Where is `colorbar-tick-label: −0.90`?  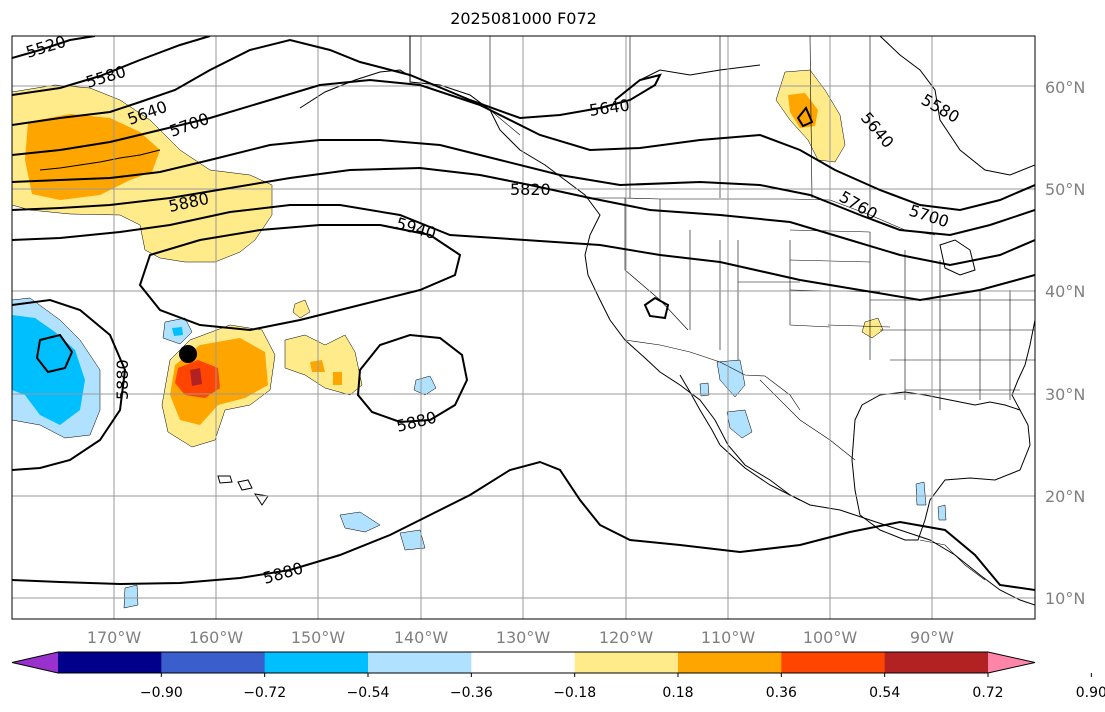
colorbar-tick-label: −0.90 is located at coordinates (161, 693).